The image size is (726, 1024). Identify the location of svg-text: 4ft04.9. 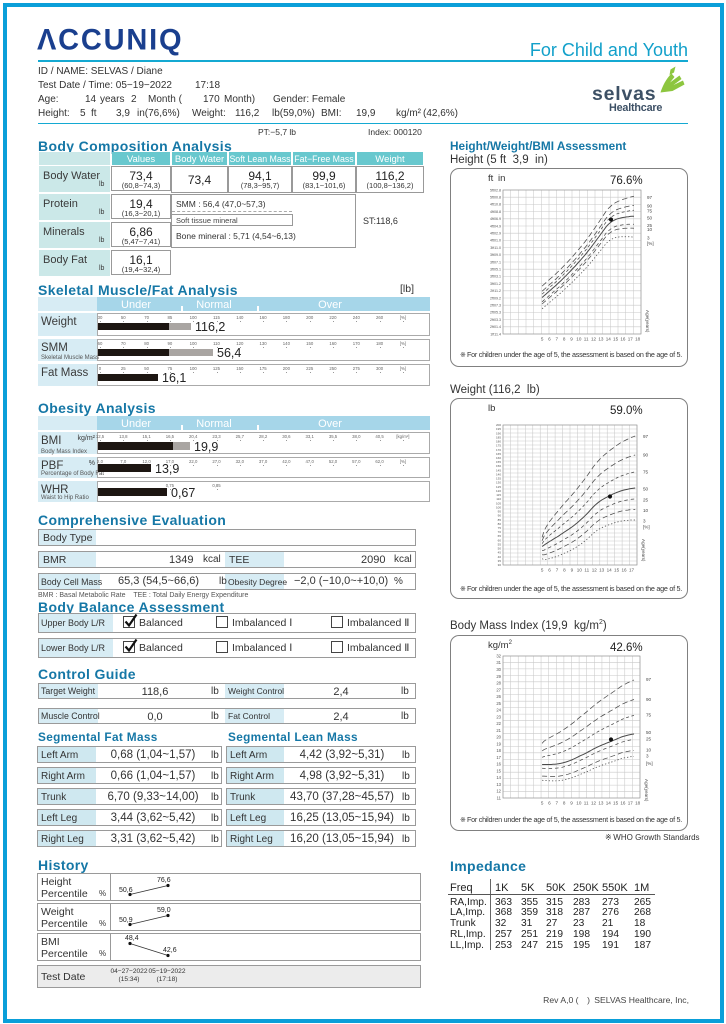
(495, 226).